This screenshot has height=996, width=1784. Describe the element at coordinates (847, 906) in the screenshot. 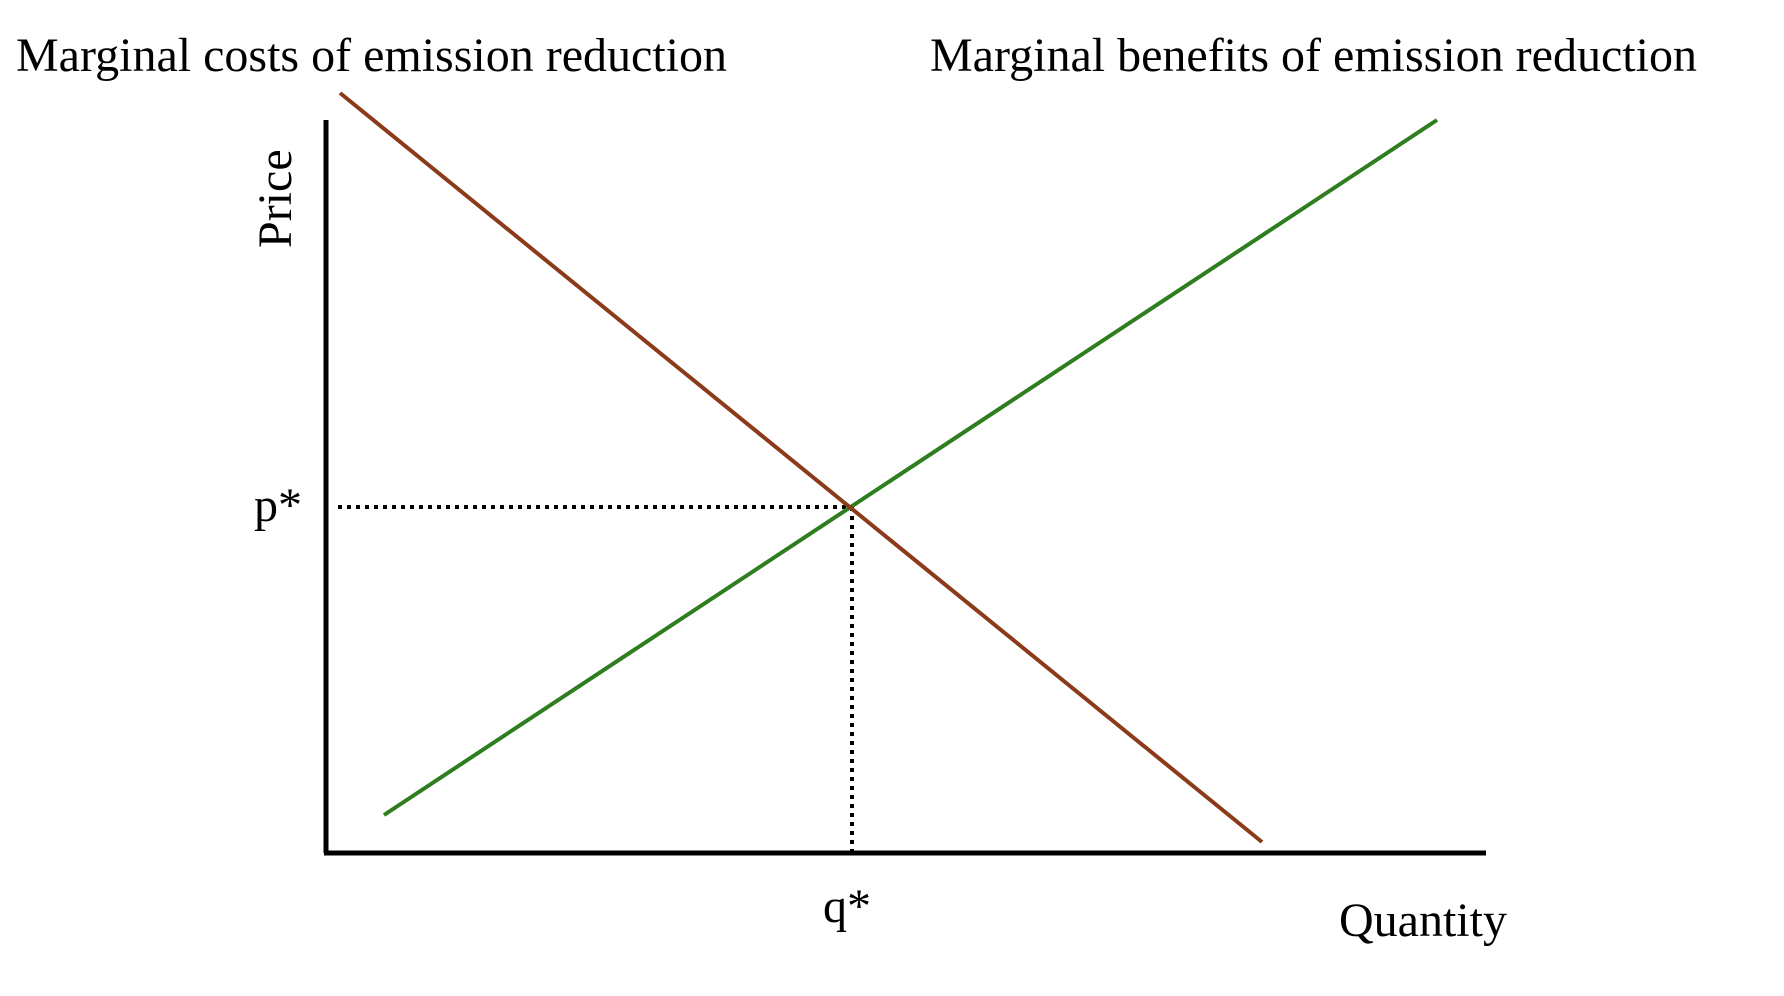

I see `quantity-marker-label: q*` at that location.